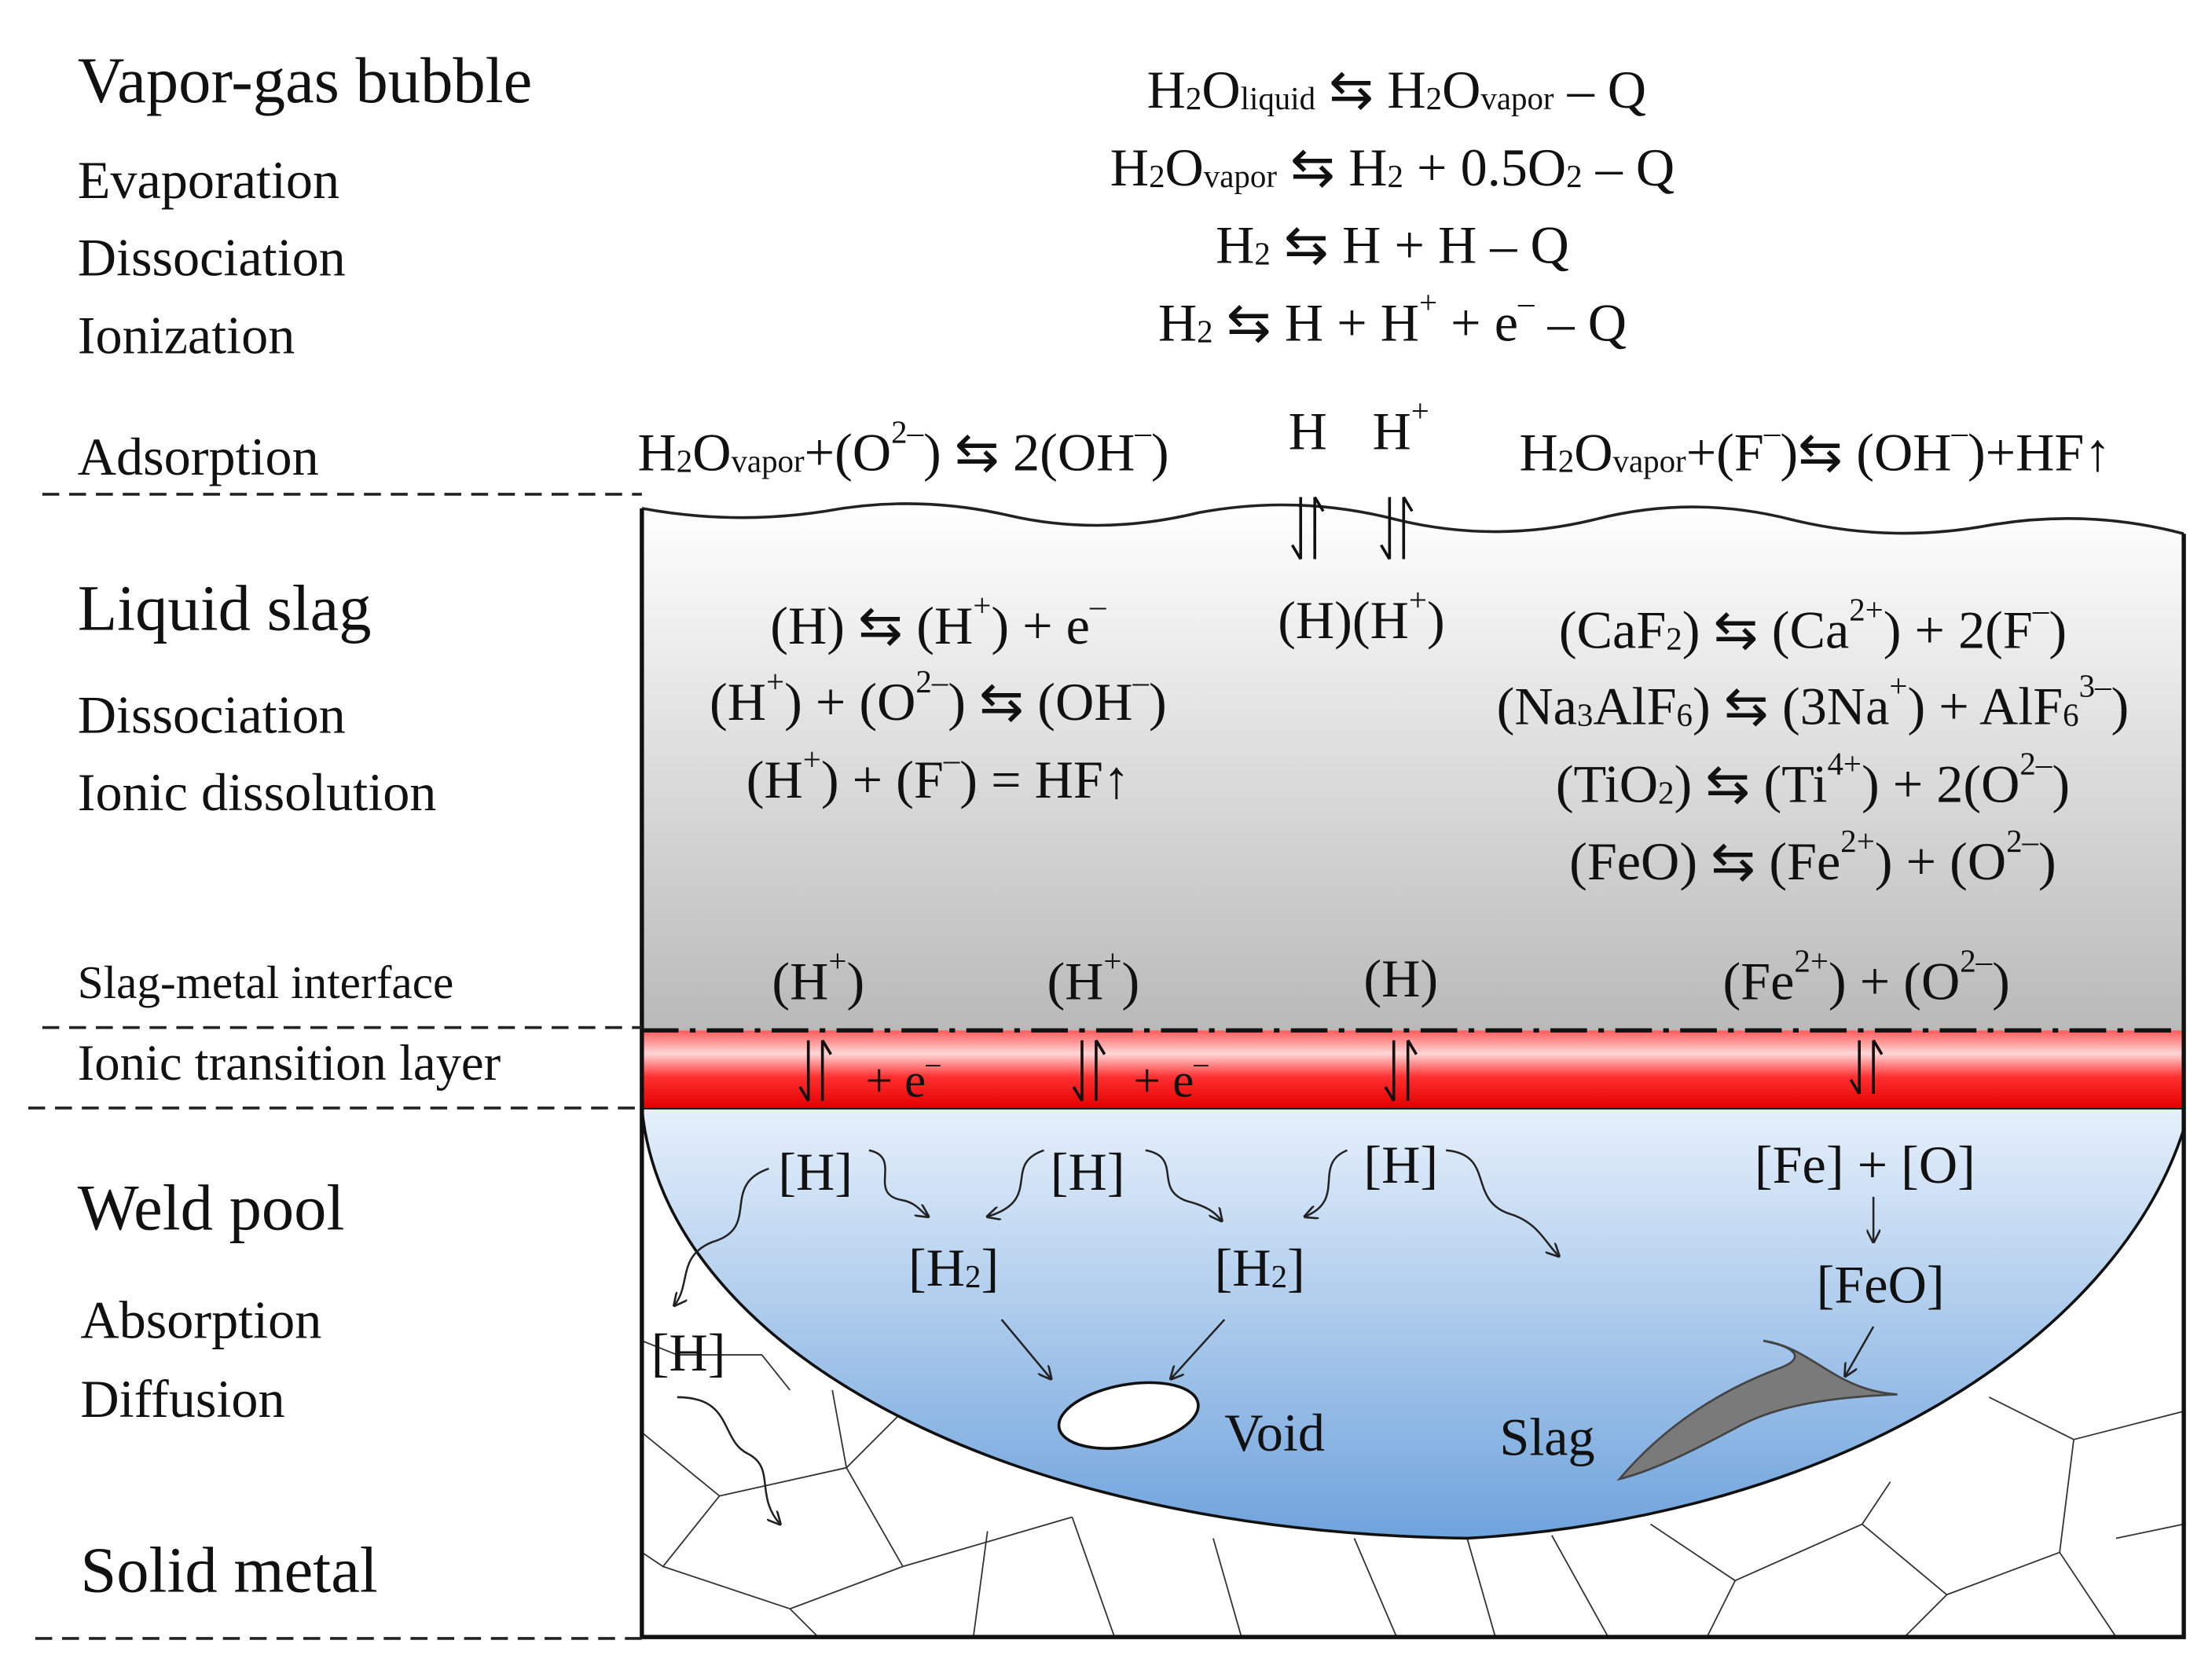 The height and width of the screenshot is (1677, 2212). Describe the element at coordinates (212, 258) in the screenshot. I see `stage-label: Dissociation` at that location.